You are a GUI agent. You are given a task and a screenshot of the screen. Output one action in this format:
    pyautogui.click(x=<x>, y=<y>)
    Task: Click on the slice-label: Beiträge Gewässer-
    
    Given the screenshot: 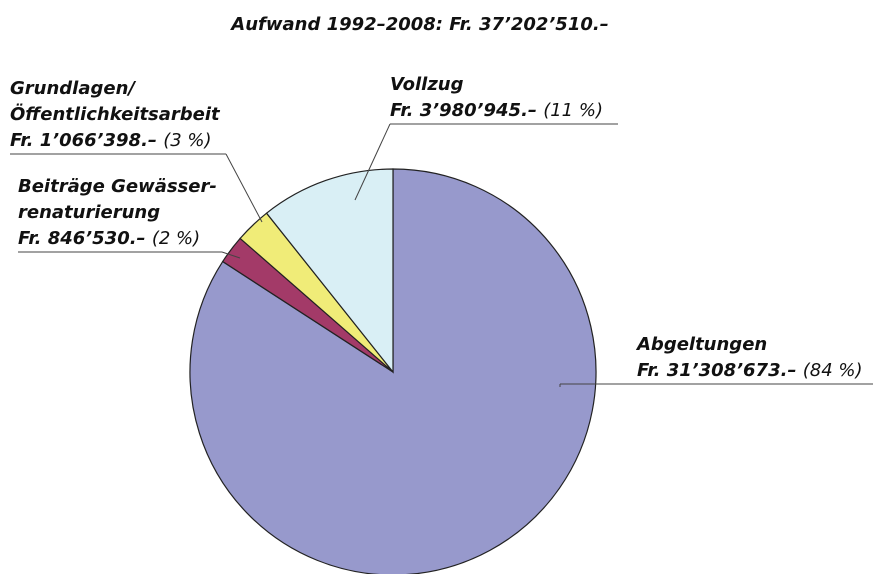 What is the action you would take?
    pyautogui.click(x=117, y=186)
    